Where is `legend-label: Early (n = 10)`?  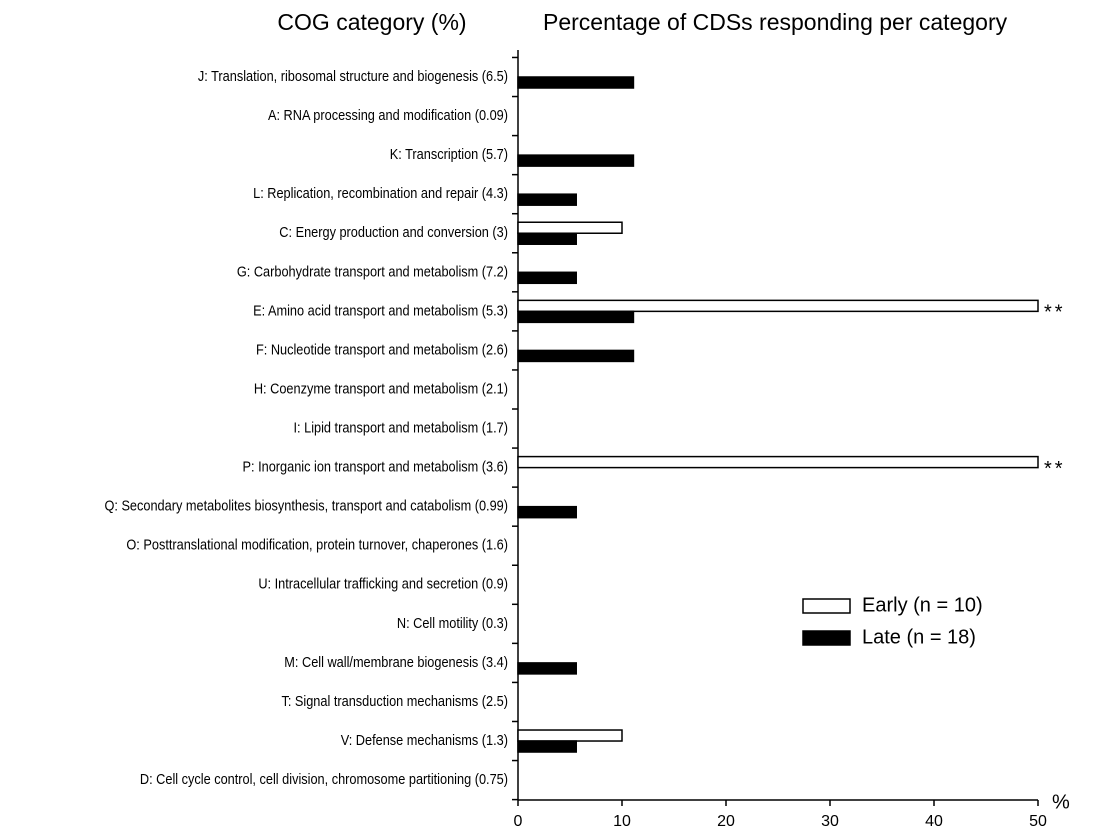 legend-label: Early (n = 10) is located at coordinates (922, 605).